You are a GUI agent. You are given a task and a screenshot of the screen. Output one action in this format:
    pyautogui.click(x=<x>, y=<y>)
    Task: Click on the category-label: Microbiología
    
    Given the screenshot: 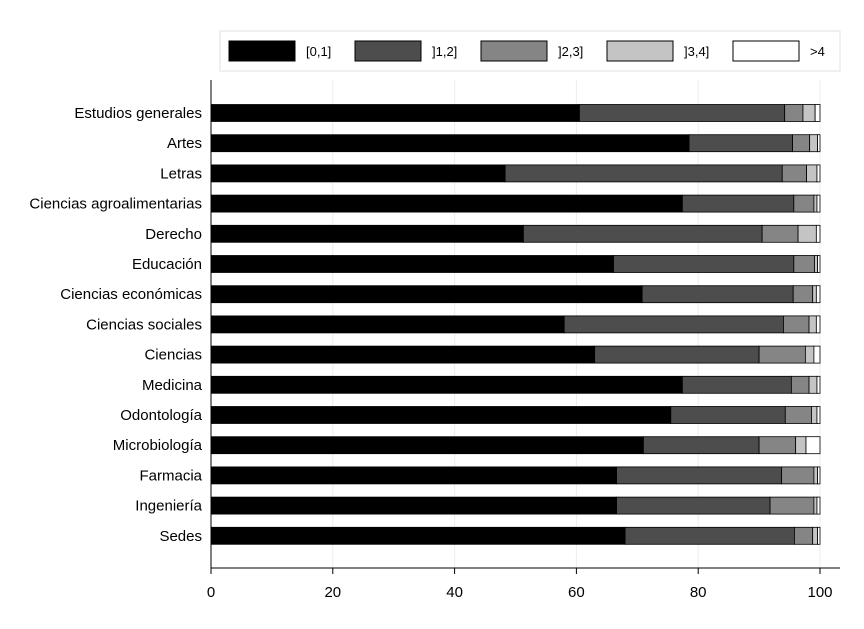 What is the action you would take?
    pyautogui.click(x=158, y=445)
    